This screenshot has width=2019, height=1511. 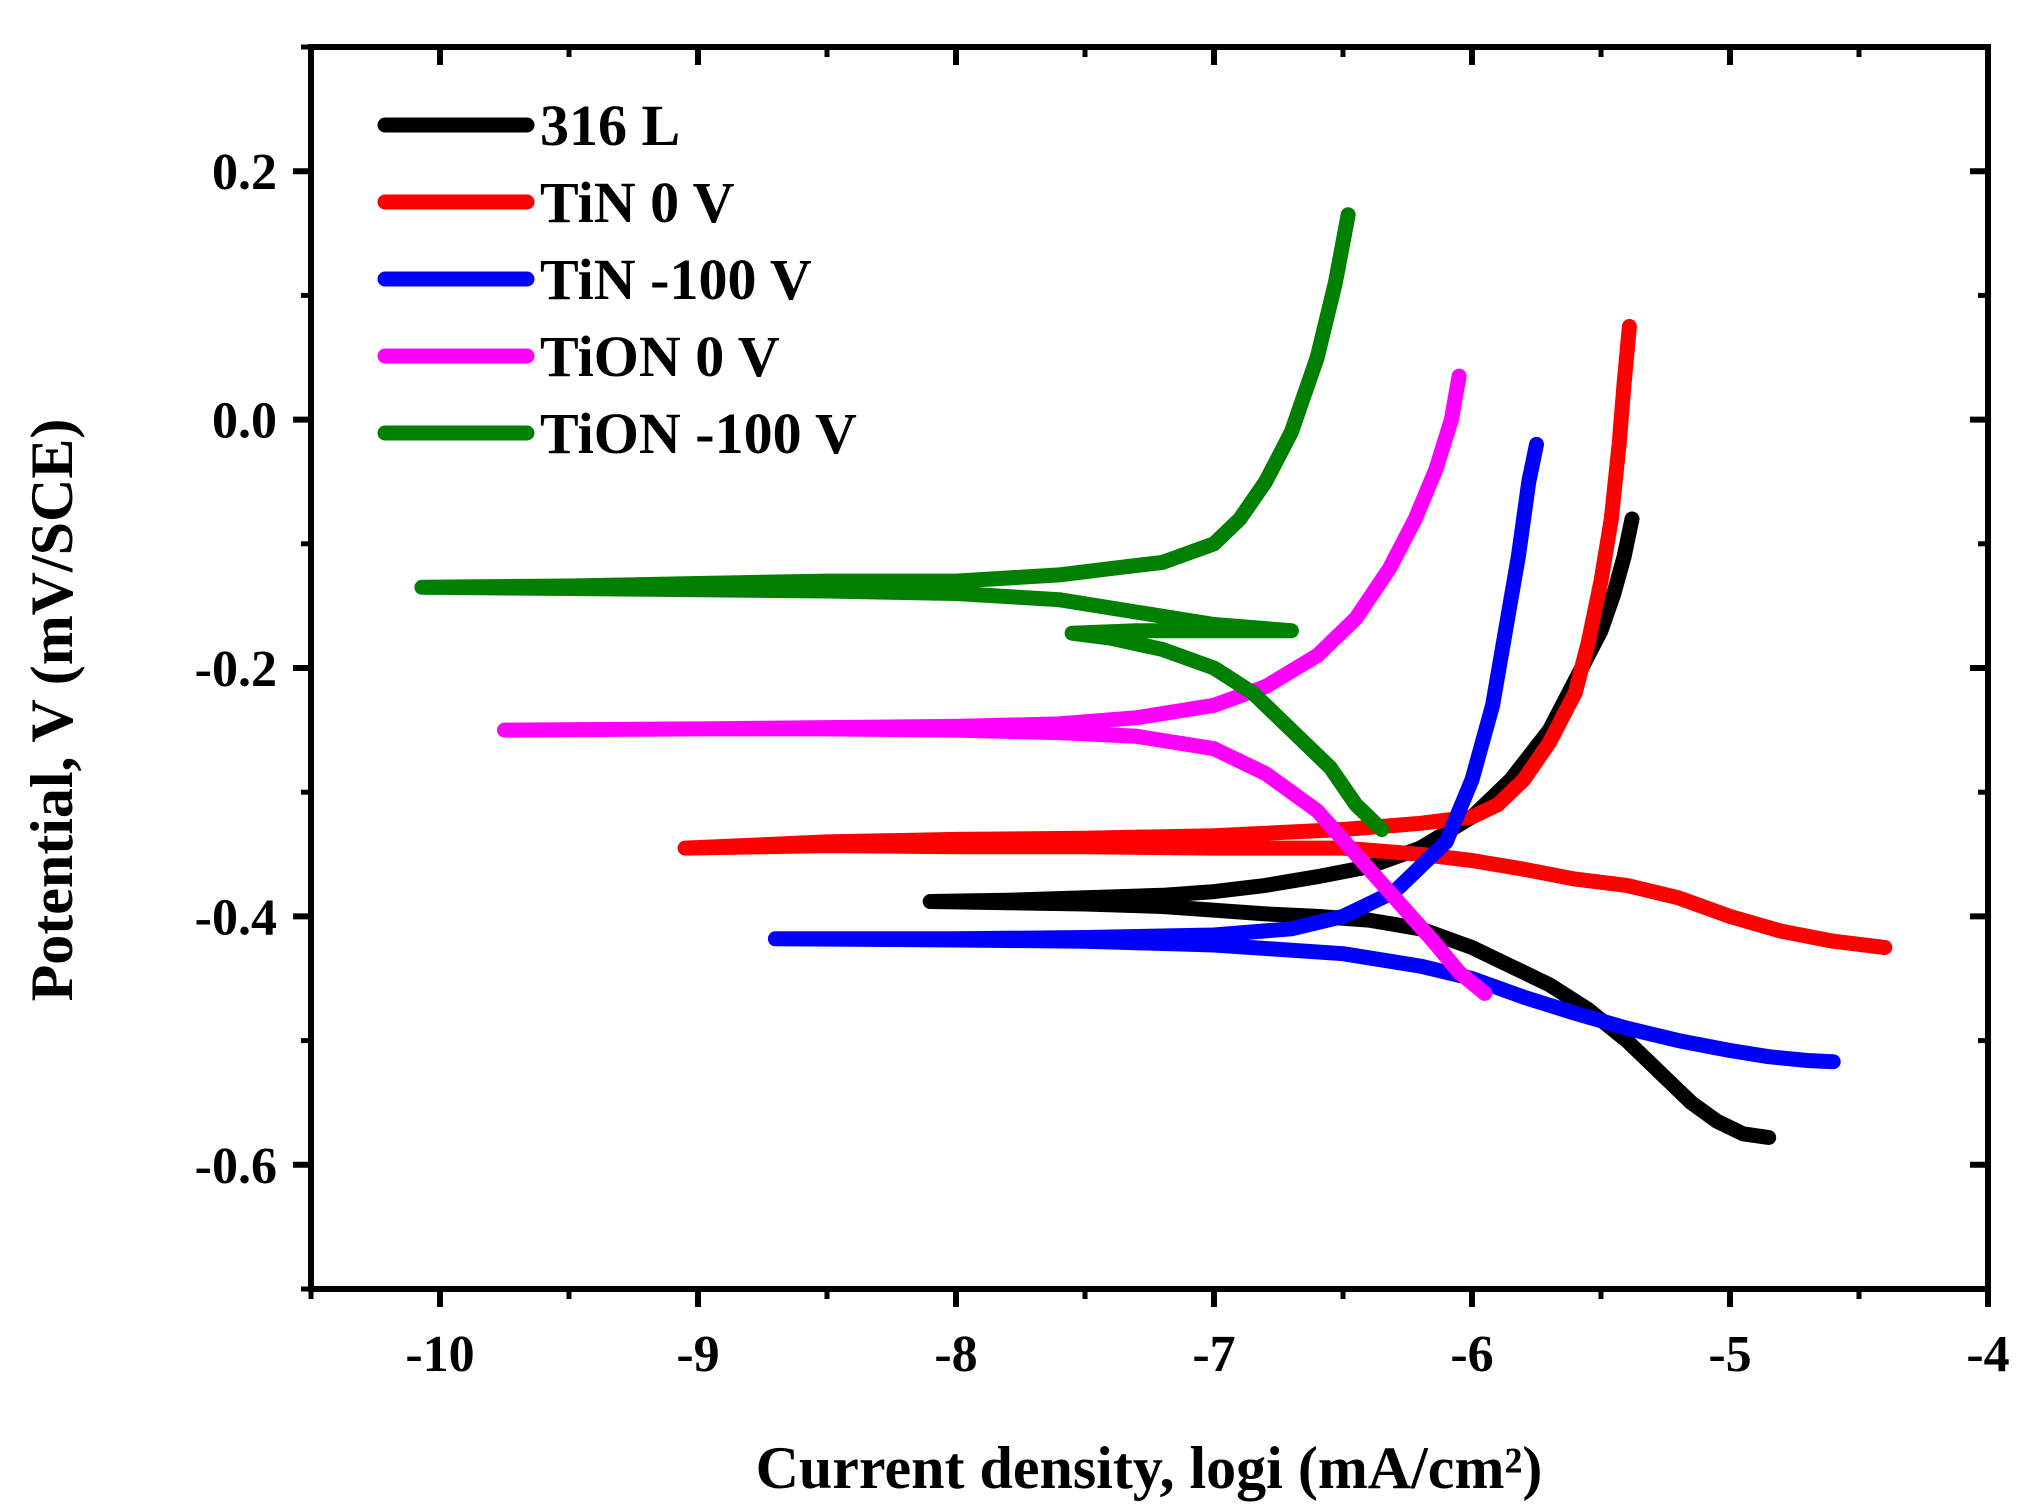 I want to click on x-tick-label: -4, so click(x=1987, y=1354).